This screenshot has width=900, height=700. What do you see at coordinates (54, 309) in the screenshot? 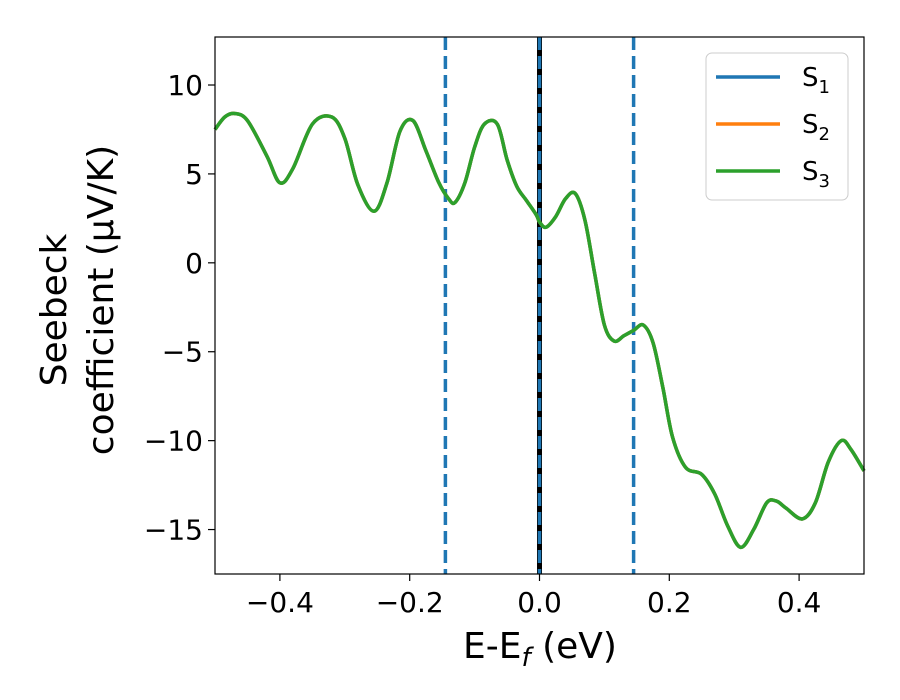
I see `y-axis-label-line1: Seebeck` at bounding box center [54, 309].